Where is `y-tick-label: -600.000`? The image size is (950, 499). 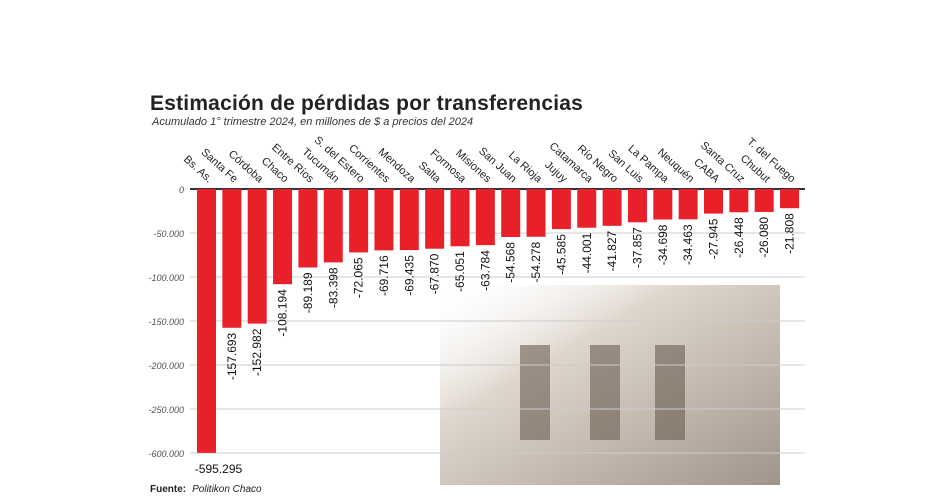
y-tick-label: -600.000 is located at coordinates (166, 454).